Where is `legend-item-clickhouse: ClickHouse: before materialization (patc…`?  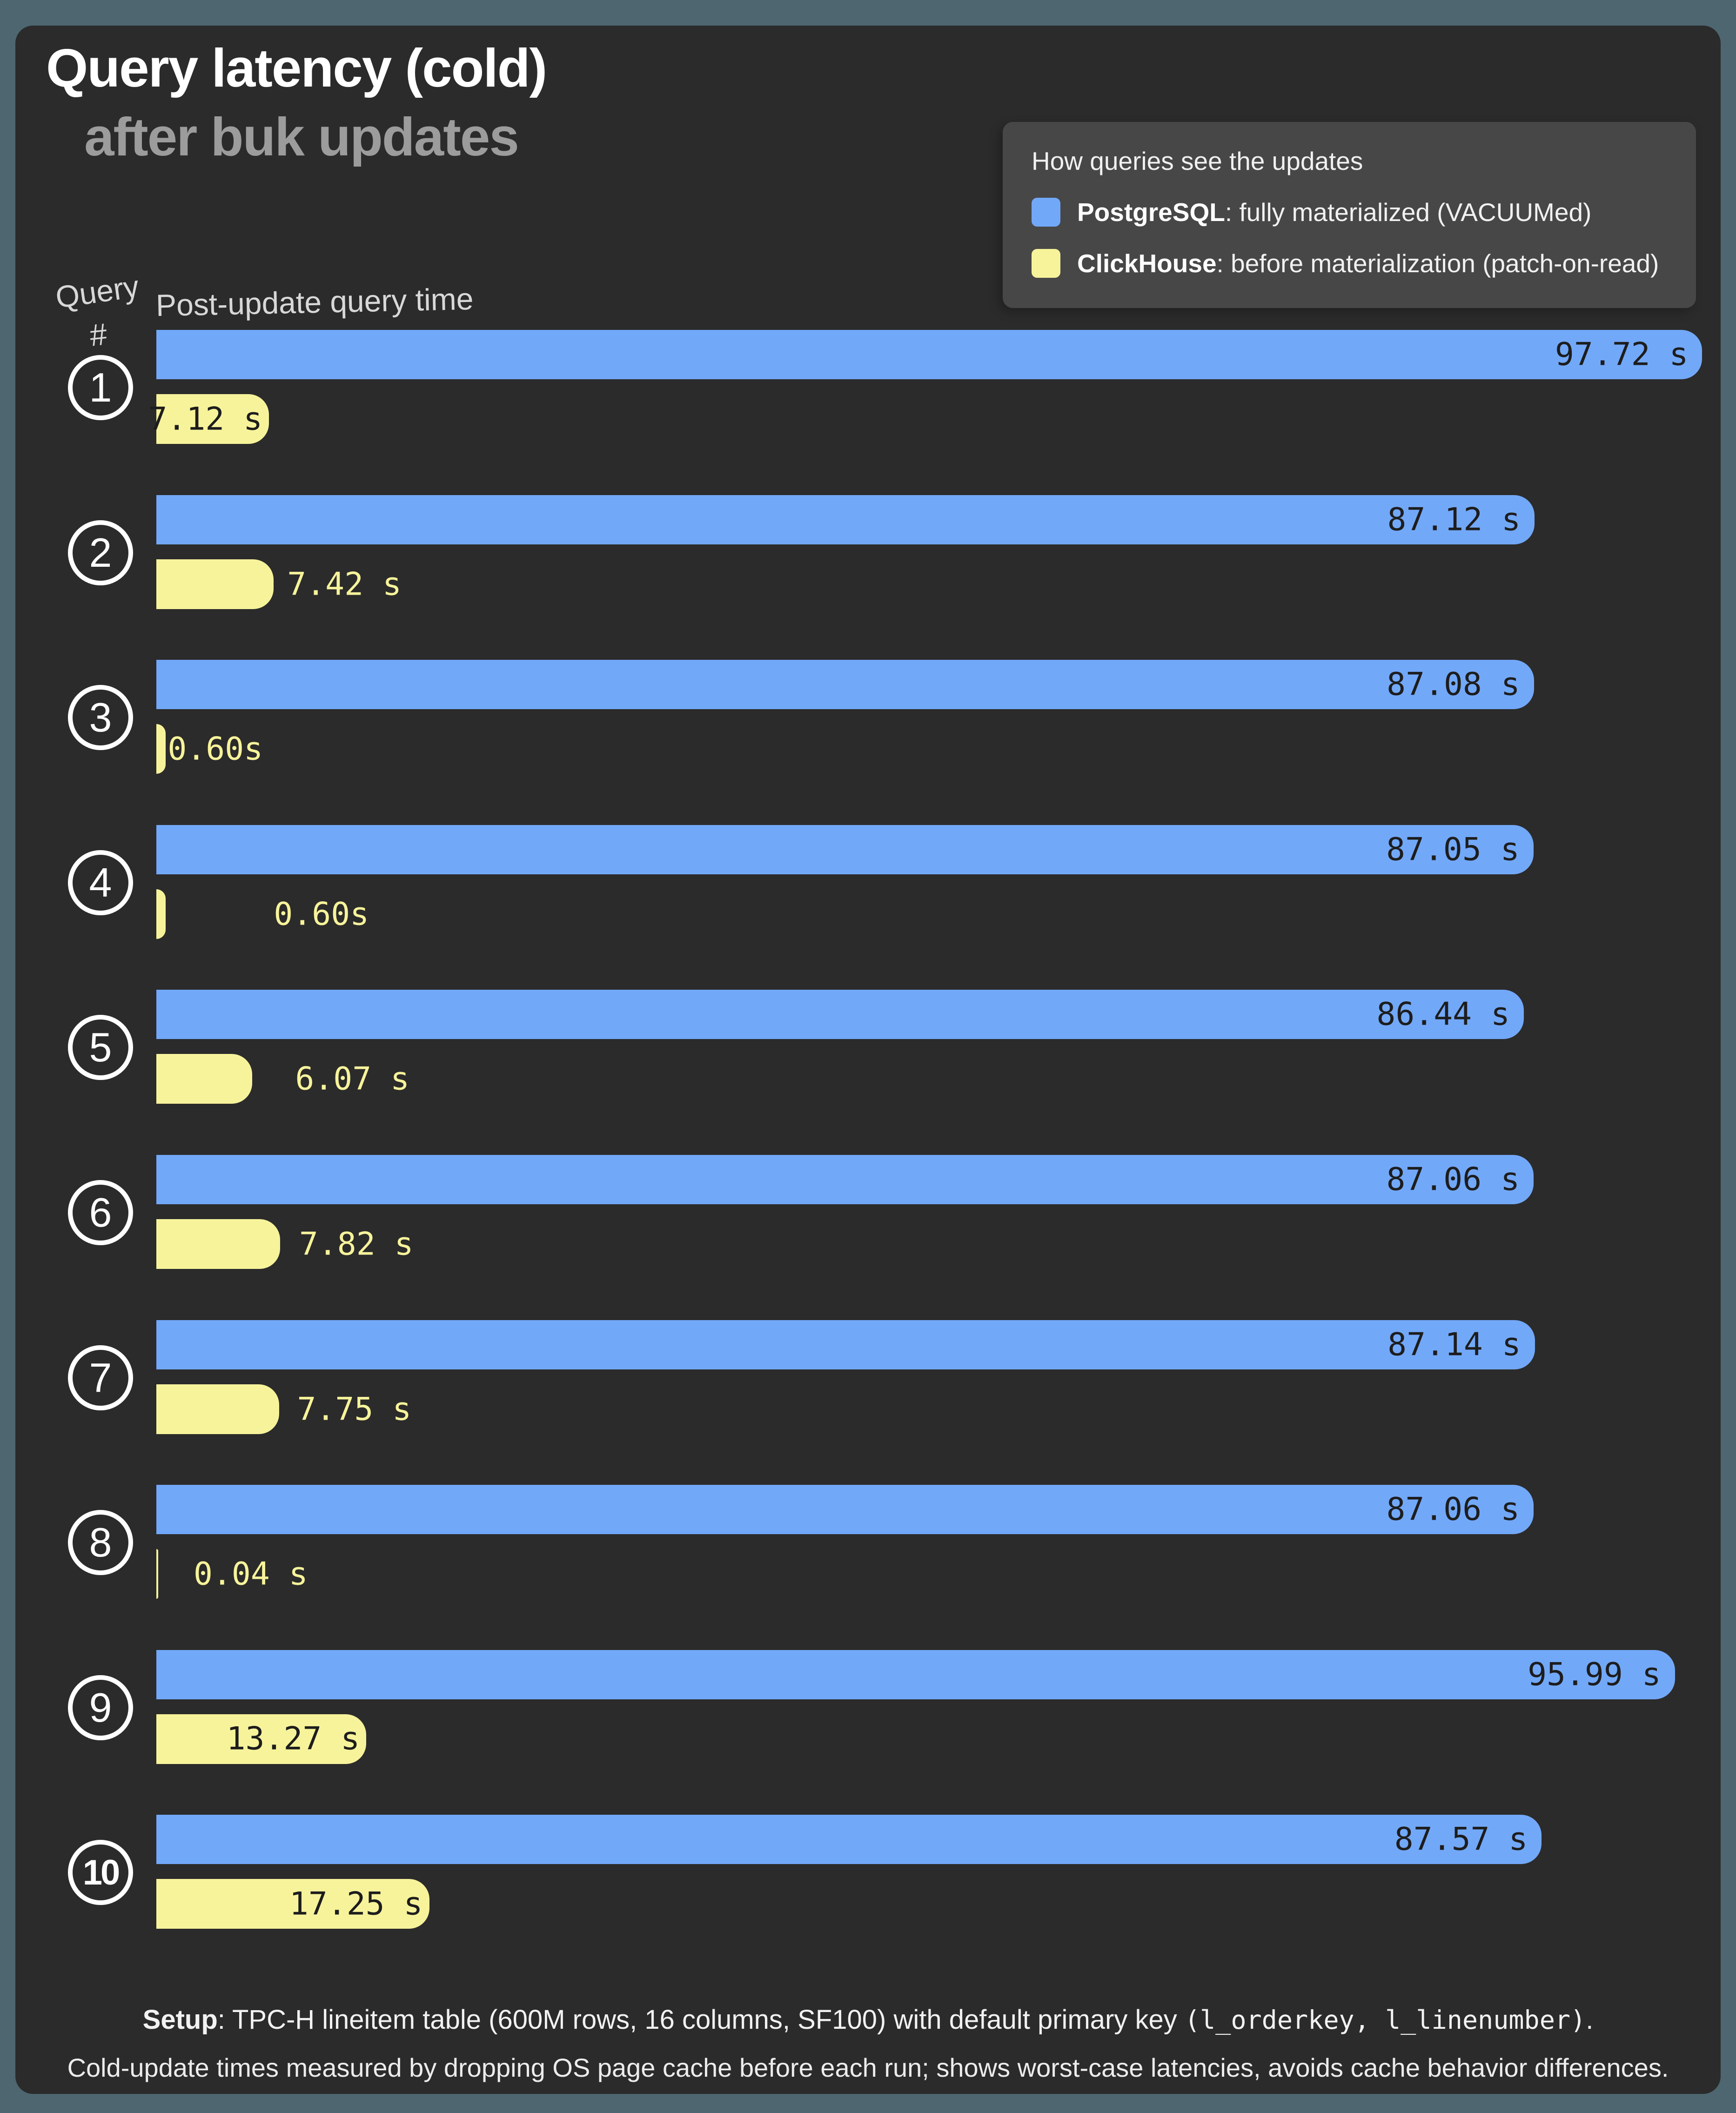 legend-item-clickhouse: ClickHouse: before materialization (patc… is located at coordinates (1350, 263).